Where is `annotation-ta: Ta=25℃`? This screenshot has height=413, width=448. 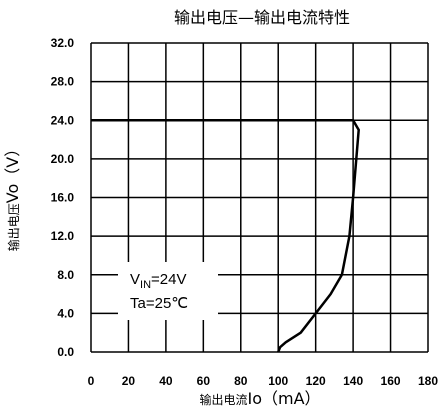
annotation-ta: Ta=25℃ is located at coordinates (159, 303).